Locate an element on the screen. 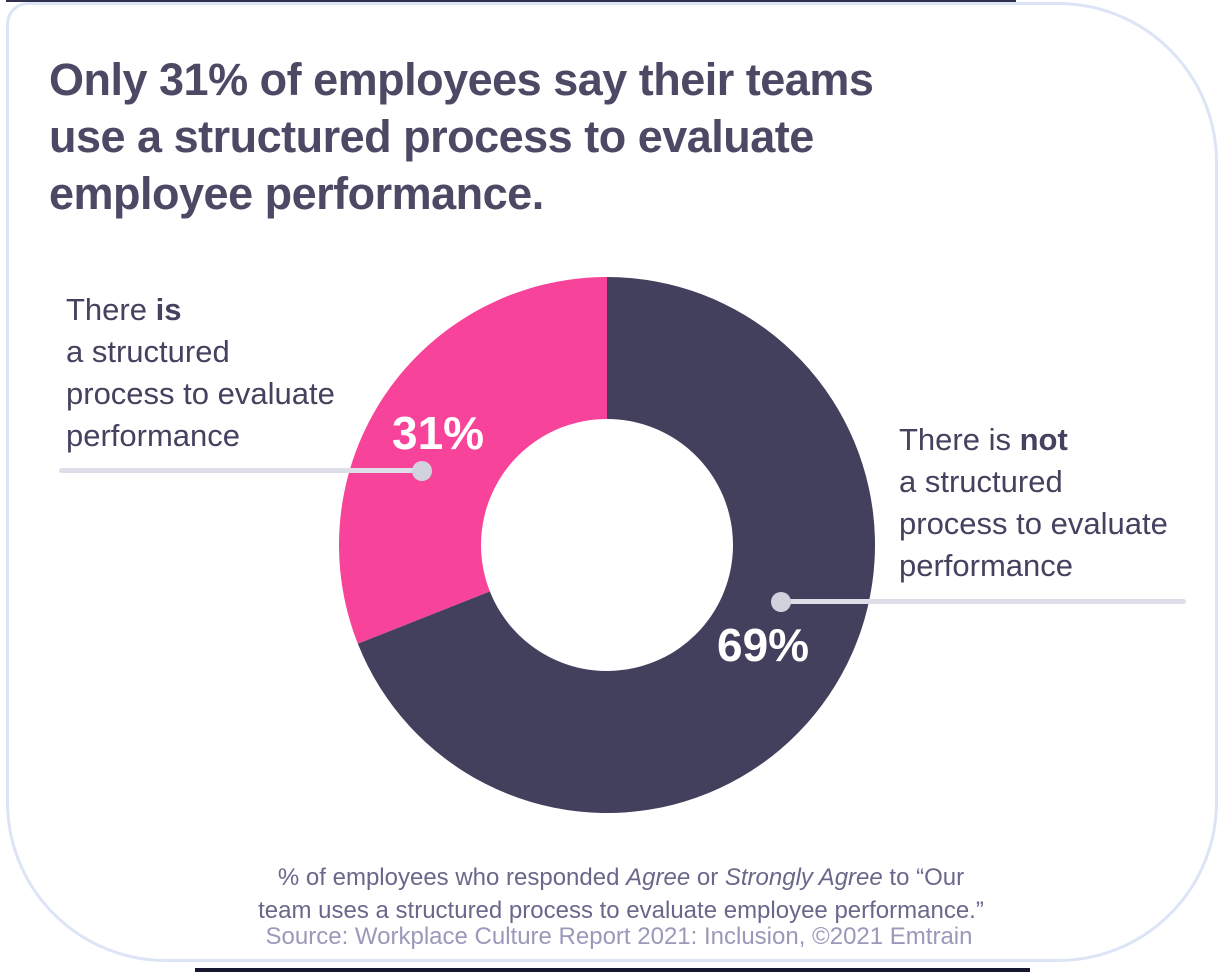 This screenshot has width=1224, height=972. footnote-italic1: Agree is located at coordinates (658, 877).